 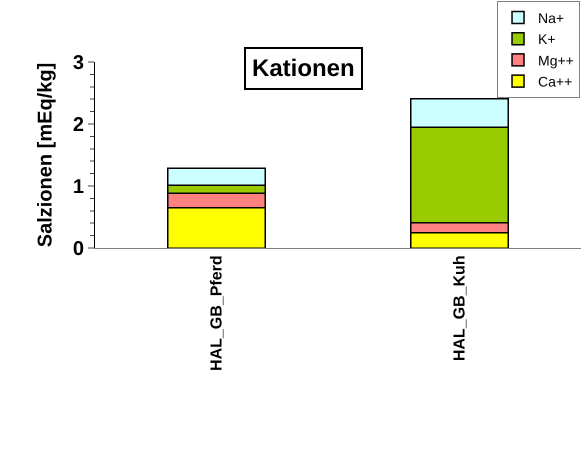 What do you see at coordinates (460, 308) in the screenshot?
I see `x-tick-label: HAL_GB_Kuh` at bounding box center [460, 308].